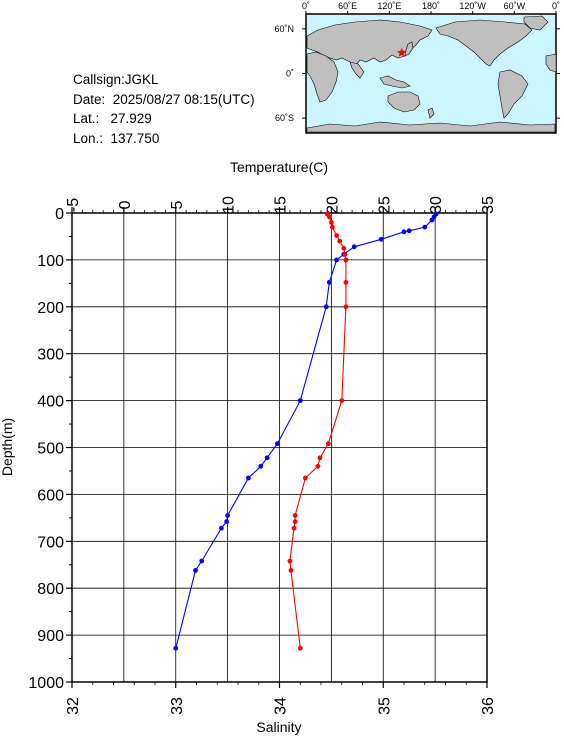 The width and height of the screenshot is (564, 736). I want to click on landmass-greenland, so click(536, 23).